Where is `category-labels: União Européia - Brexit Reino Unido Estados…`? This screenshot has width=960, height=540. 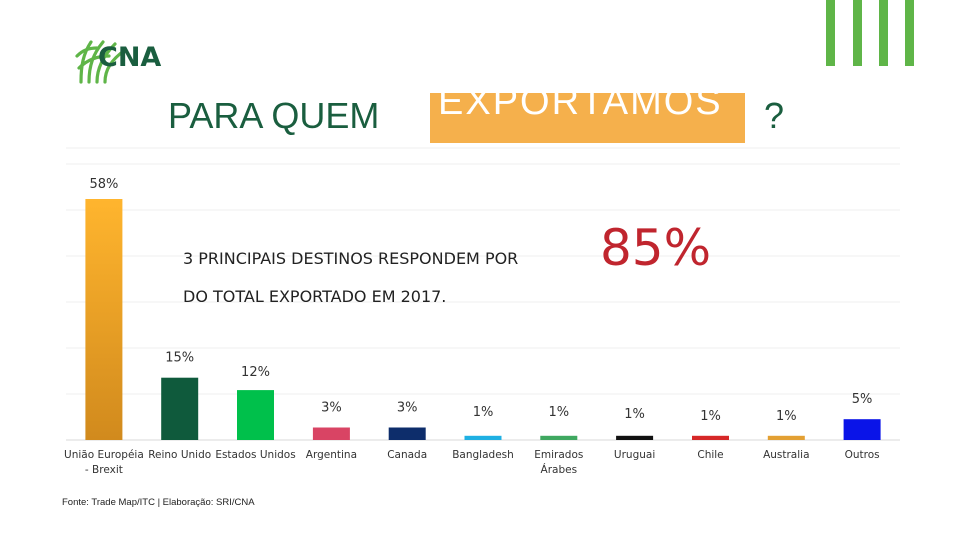
category-labels: União Européia - Brexit Reino Unido Estados… is located at coordinates (472, 462).